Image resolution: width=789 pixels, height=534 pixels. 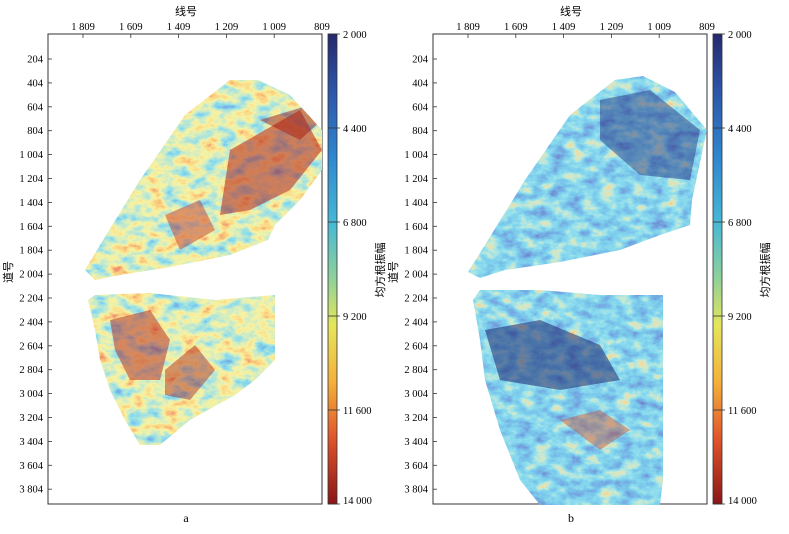 What do you see at coordinates (31, 227) in the screenshot?
I see `y-tick-label-a: 1 604` at bounding box center [31, 227].